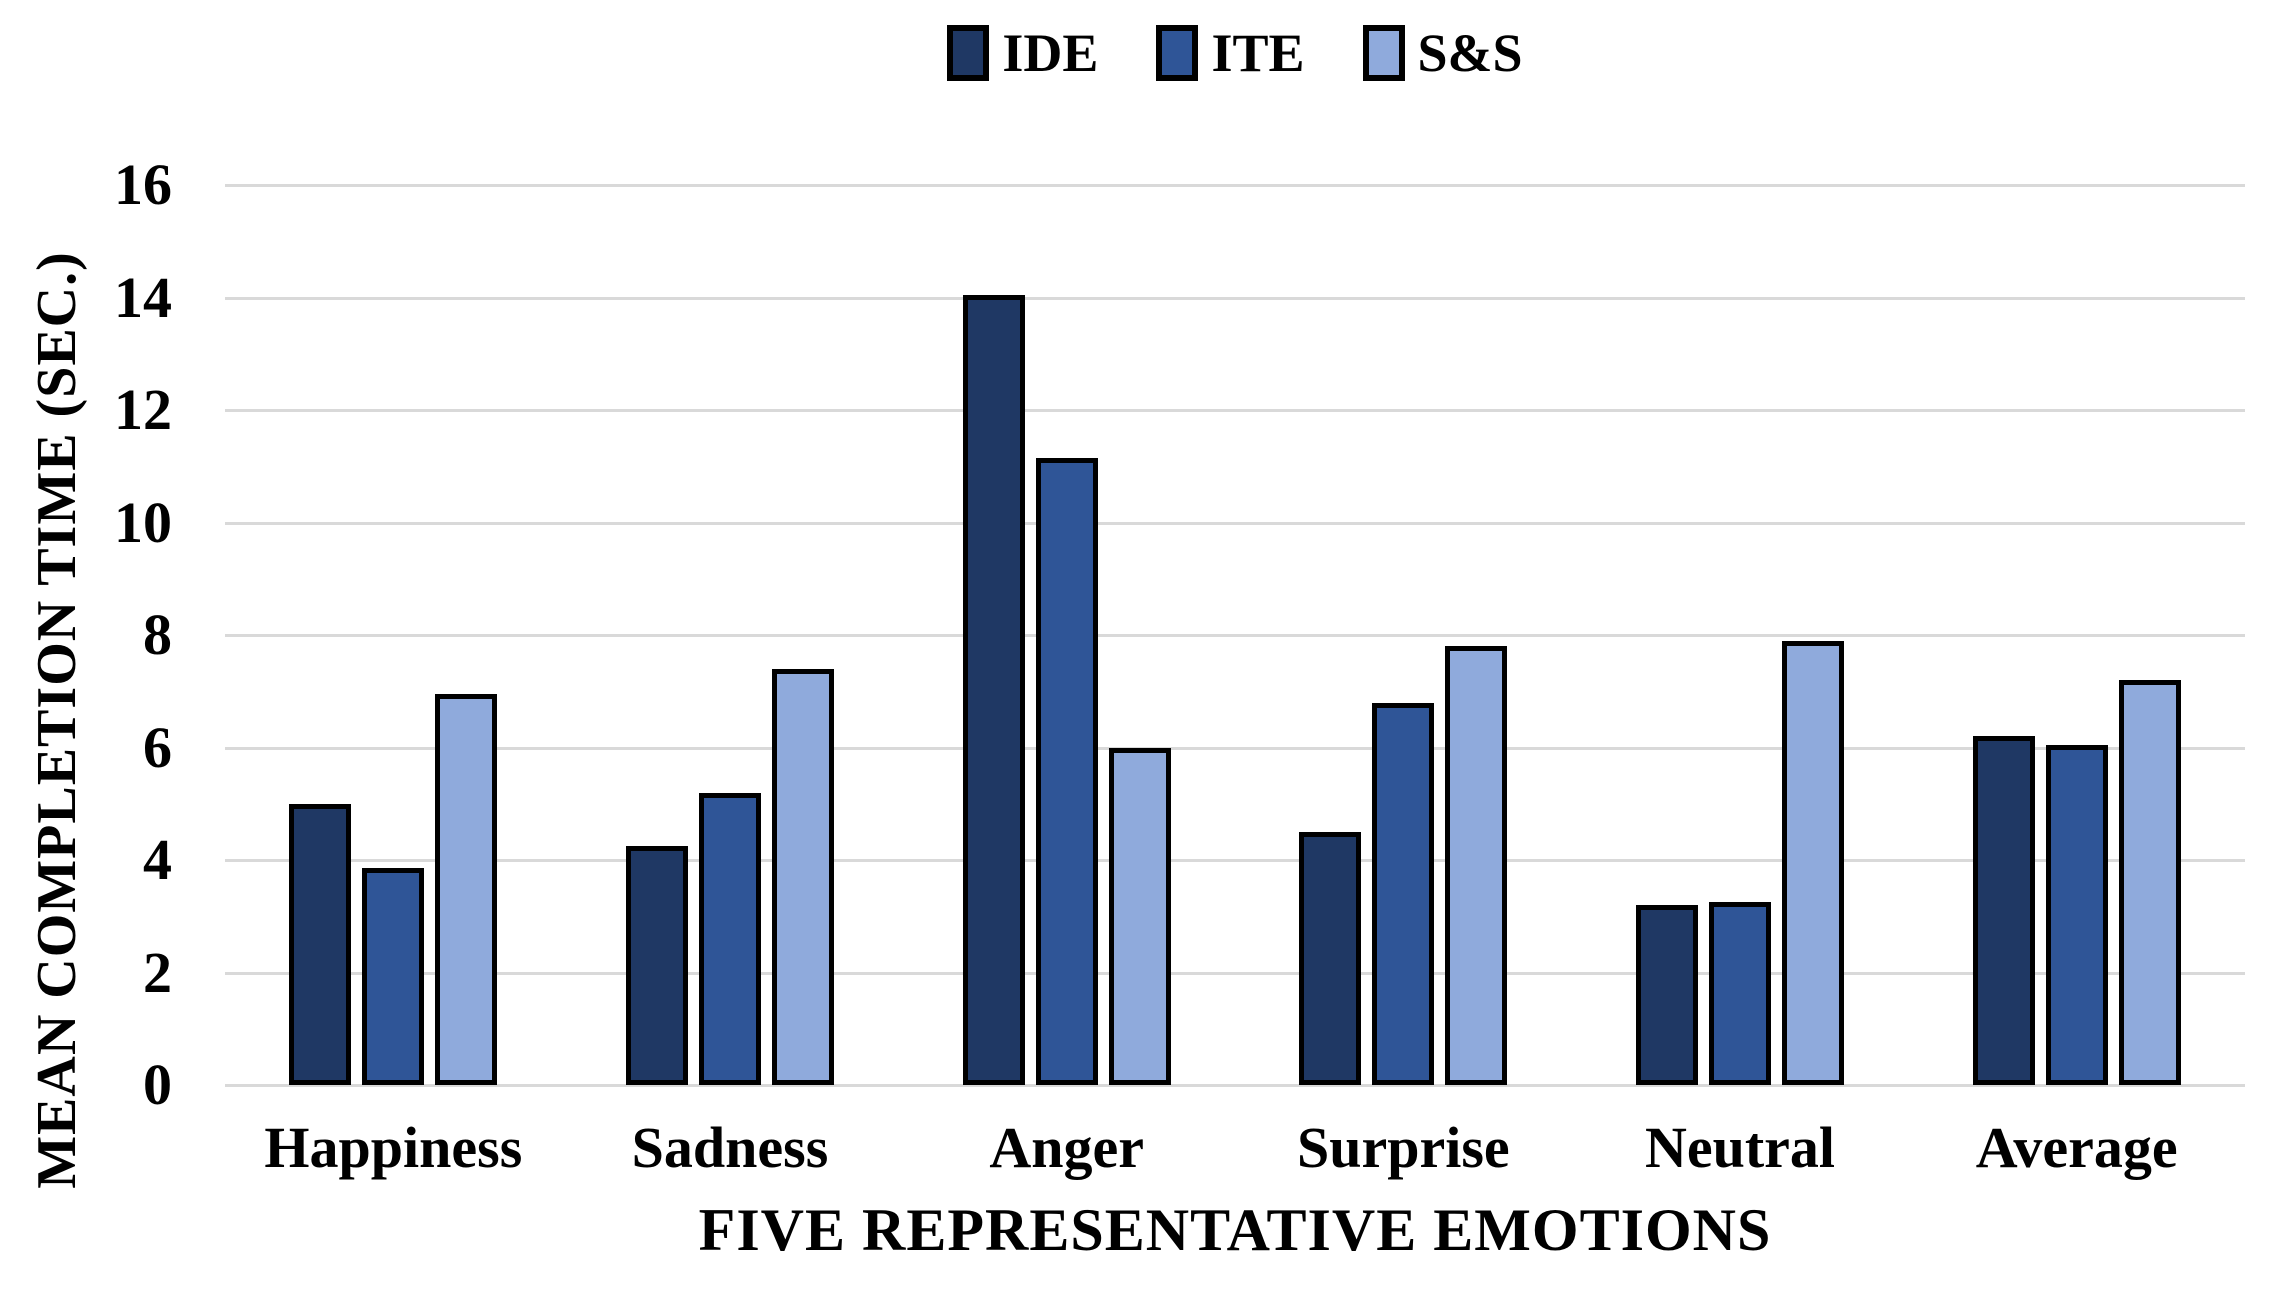 Image resolution: width=2273 pixels, height=1299 pixels. What do you see at coordinates (1066, 771) in the screenshot?
I see `bar-ite-anger` at bounding box center [1066, 771].